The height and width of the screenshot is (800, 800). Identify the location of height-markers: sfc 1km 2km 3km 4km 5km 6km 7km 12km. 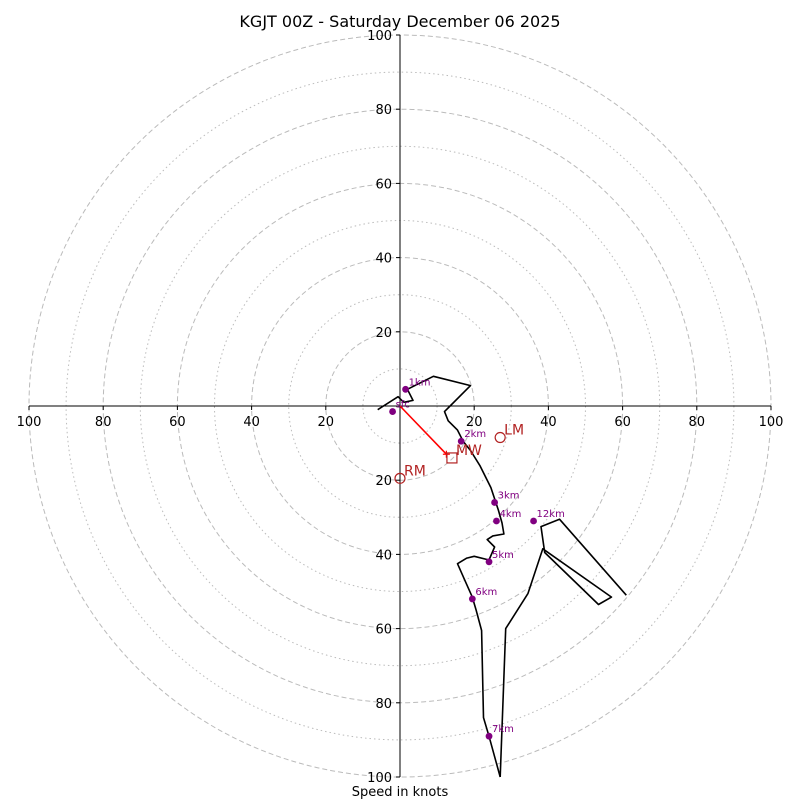
(477, 558).